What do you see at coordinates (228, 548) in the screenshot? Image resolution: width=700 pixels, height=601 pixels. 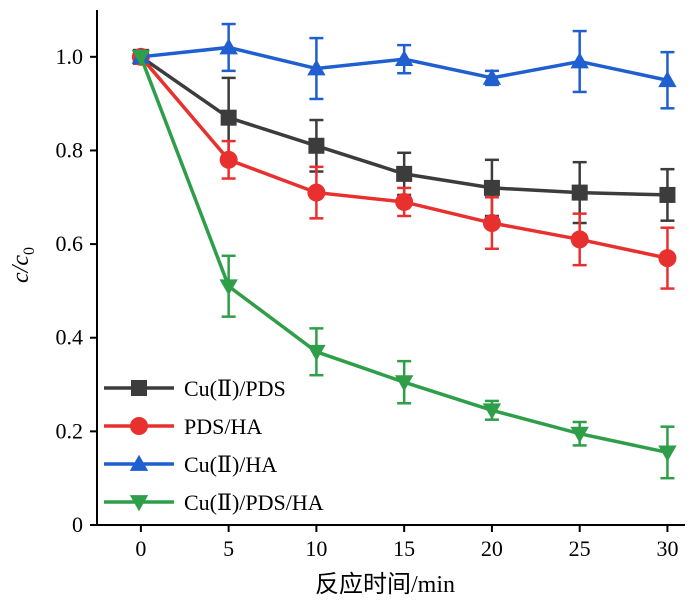 I see `x-tick-label: 5` at bounding box center [228, 548].